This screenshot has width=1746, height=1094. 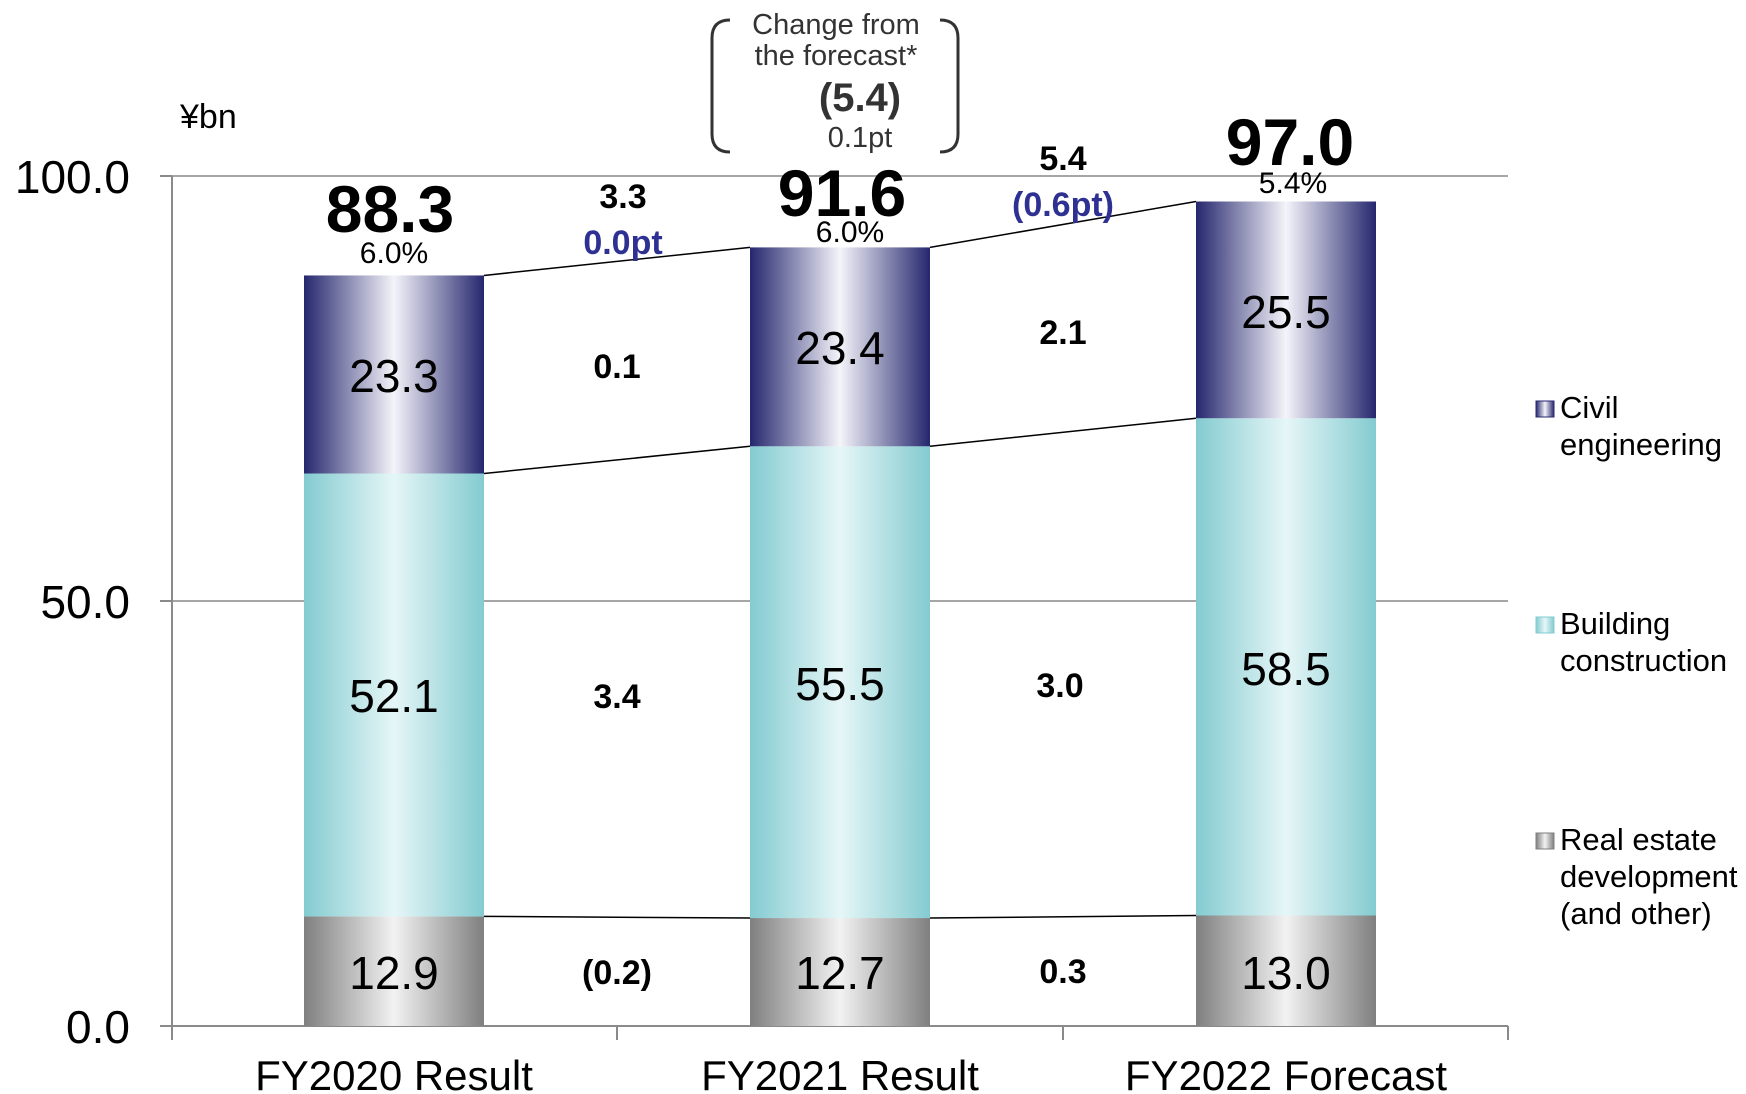 I want to click on change-realestate: 0.3, so click(x=1062, y=972).